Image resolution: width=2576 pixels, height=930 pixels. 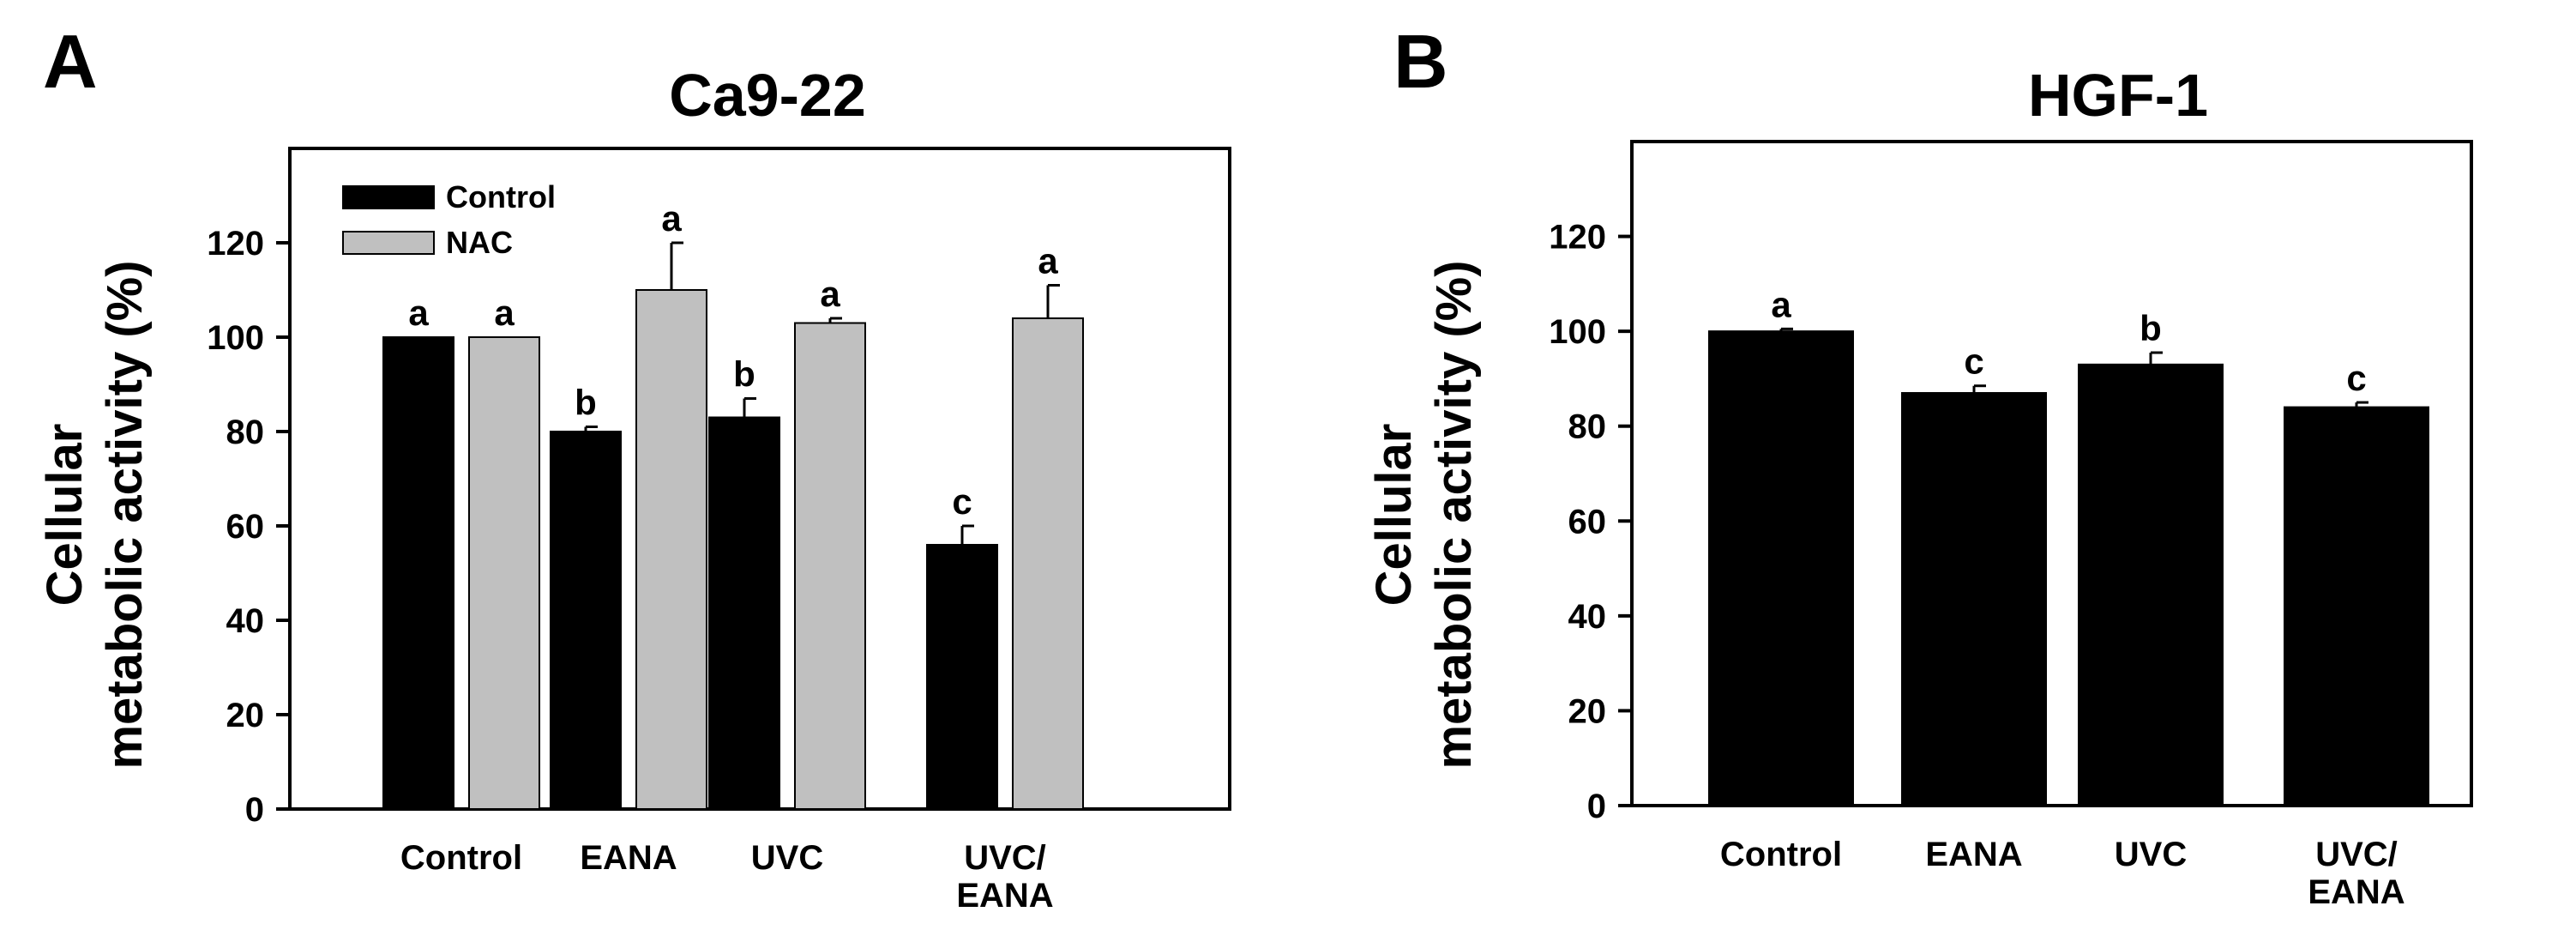 I want to click on legend-label: NAC, so click(x=480, y=242).